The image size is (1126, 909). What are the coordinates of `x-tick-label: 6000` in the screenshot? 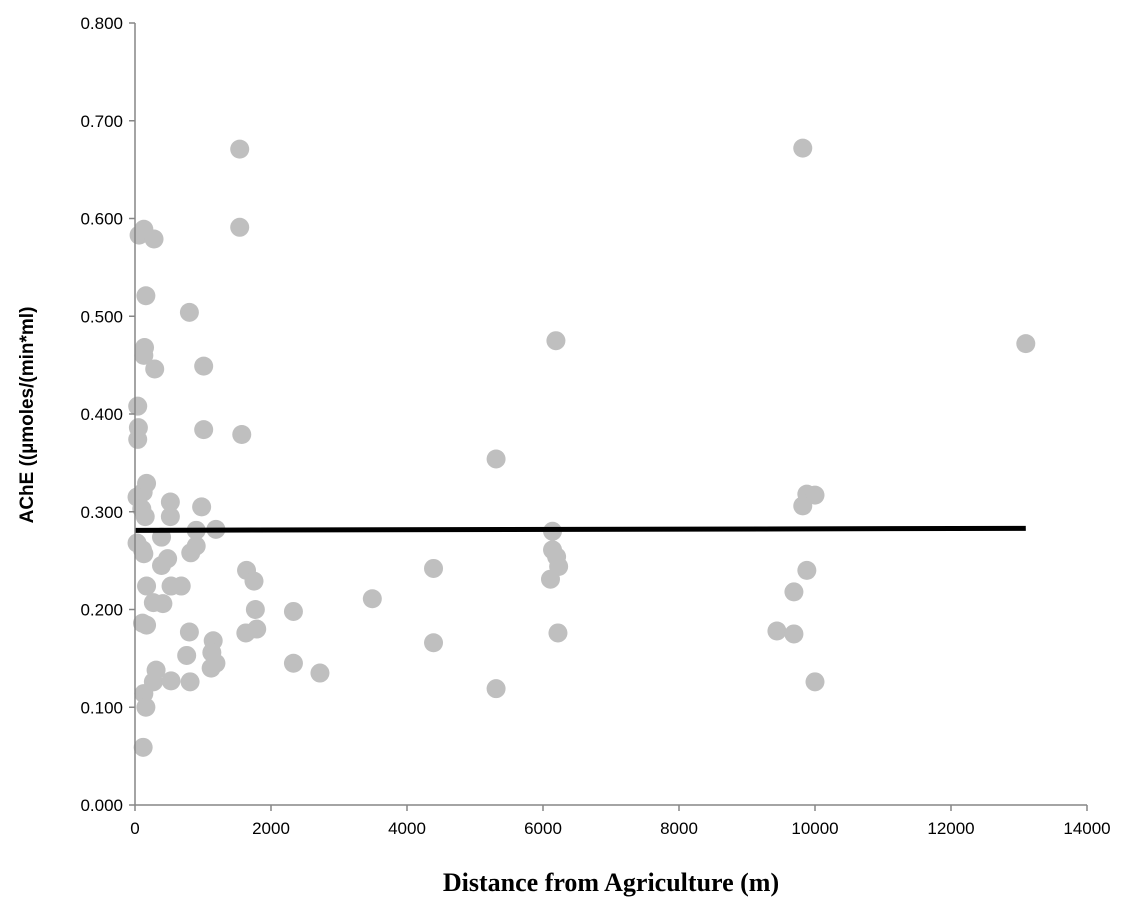 It's located at (543, 828).